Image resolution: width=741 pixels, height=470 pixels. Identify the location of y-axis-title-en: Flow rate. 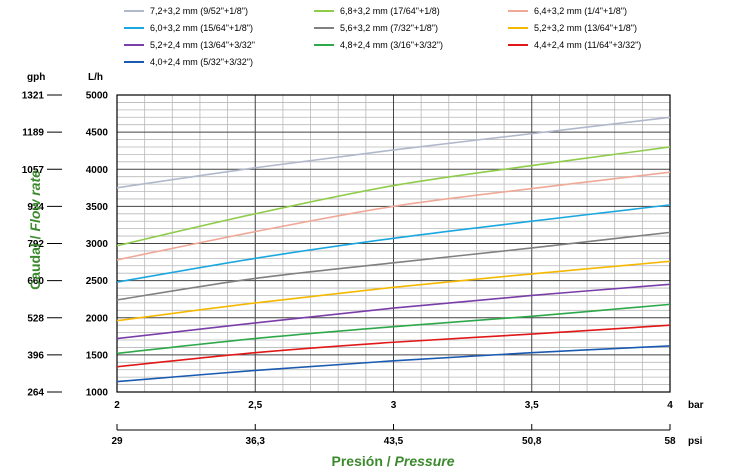
(35, 201).